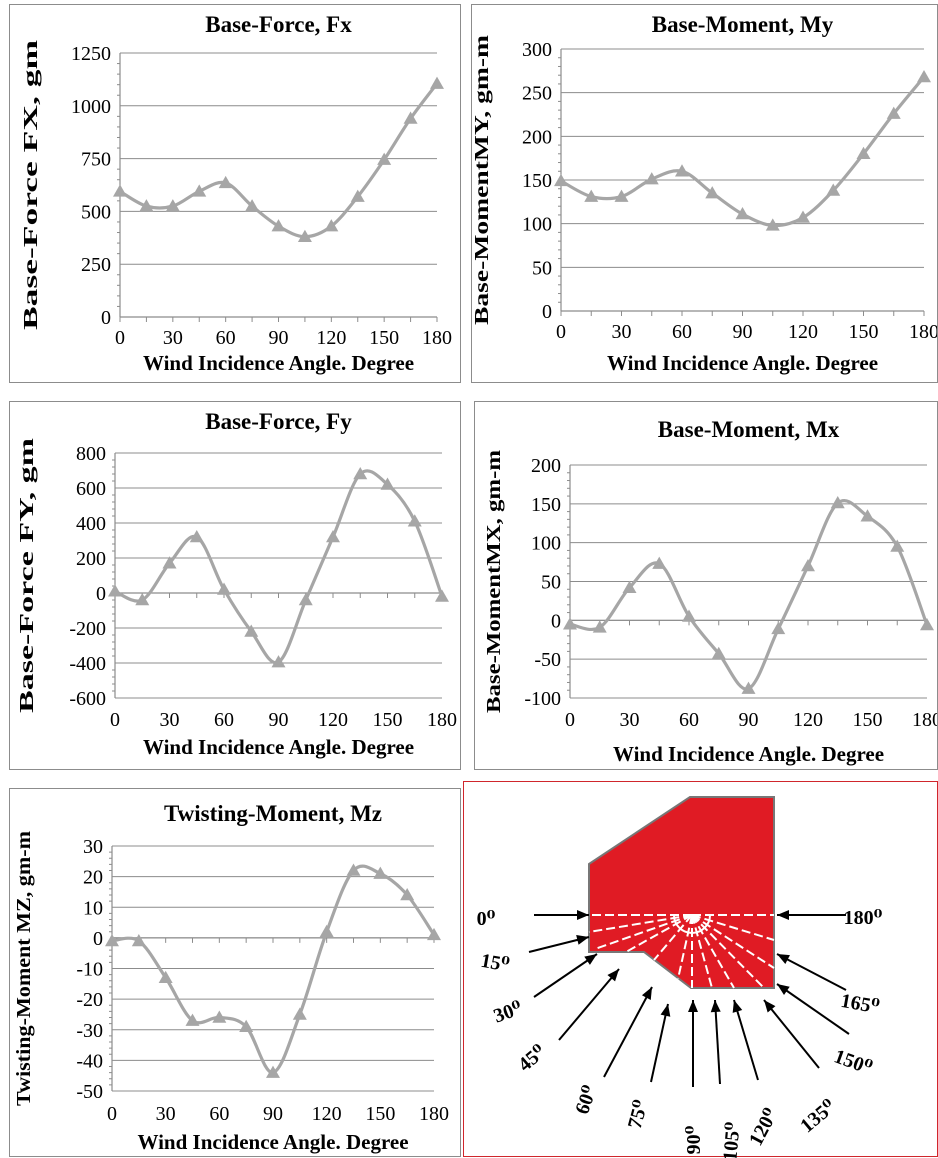  Describe the element at coordinates (681, 892) in the screenshot. I see `building-model` at that location.